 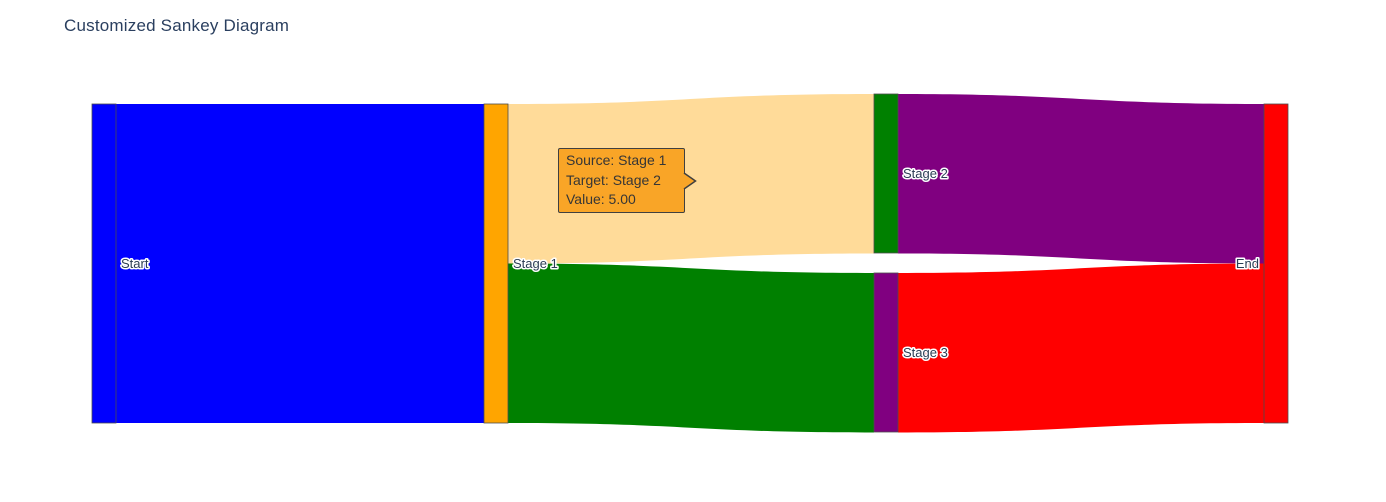 What do you see at coordinates (925, 173) in the screenshot?
I see `node-label-stage-2: Stage 2` at bounding box center [925, 173].